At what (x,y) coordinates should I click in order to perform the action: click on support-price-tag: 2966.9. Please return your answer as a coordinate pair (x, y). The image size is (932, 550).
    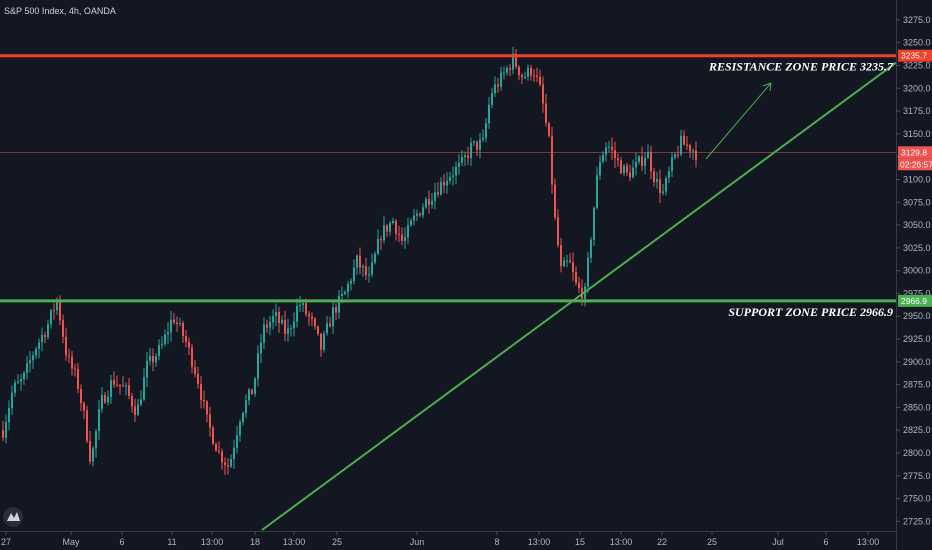
    Looking at the image, I should click on (915, 300).